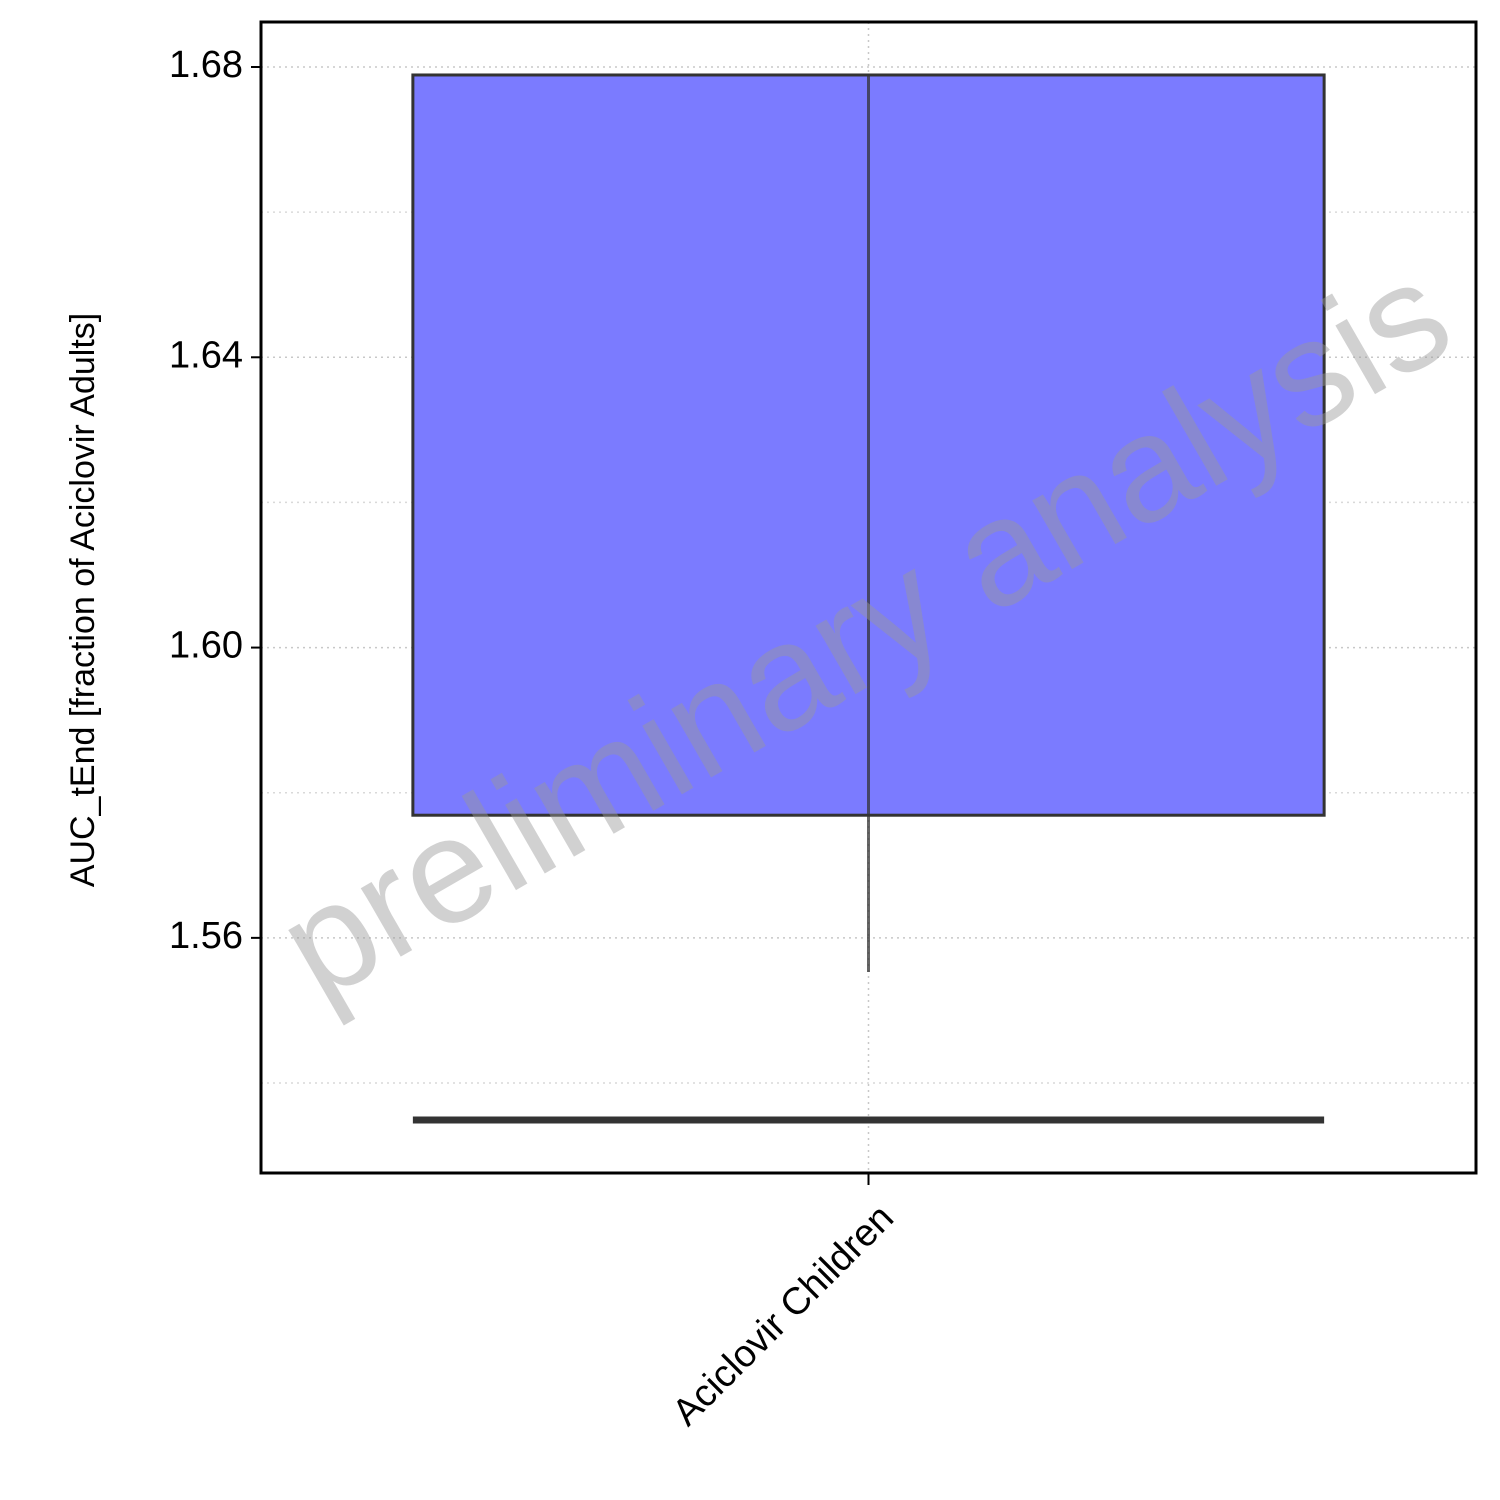  Describe the element at coordinates (206, 936) in the screenshot. I see `y-tick-label: 1.56` at that location.